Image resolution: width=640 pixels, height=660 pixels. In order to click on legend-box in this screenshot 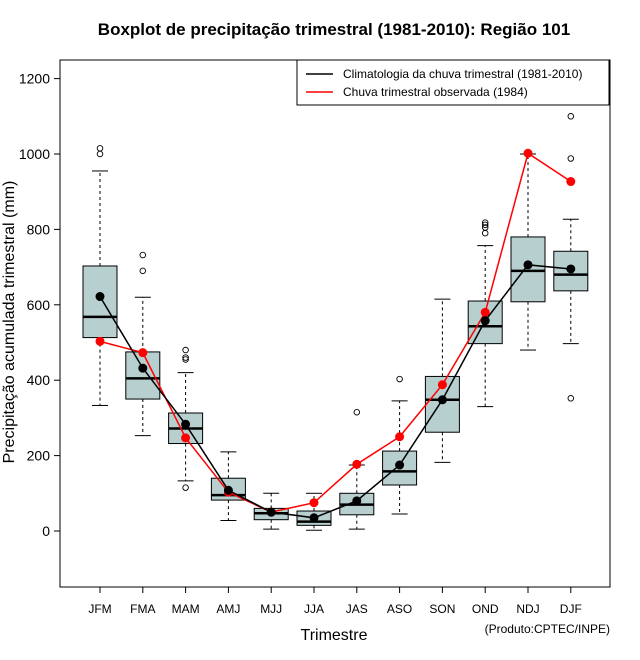, I will do `click(453, 82)`.